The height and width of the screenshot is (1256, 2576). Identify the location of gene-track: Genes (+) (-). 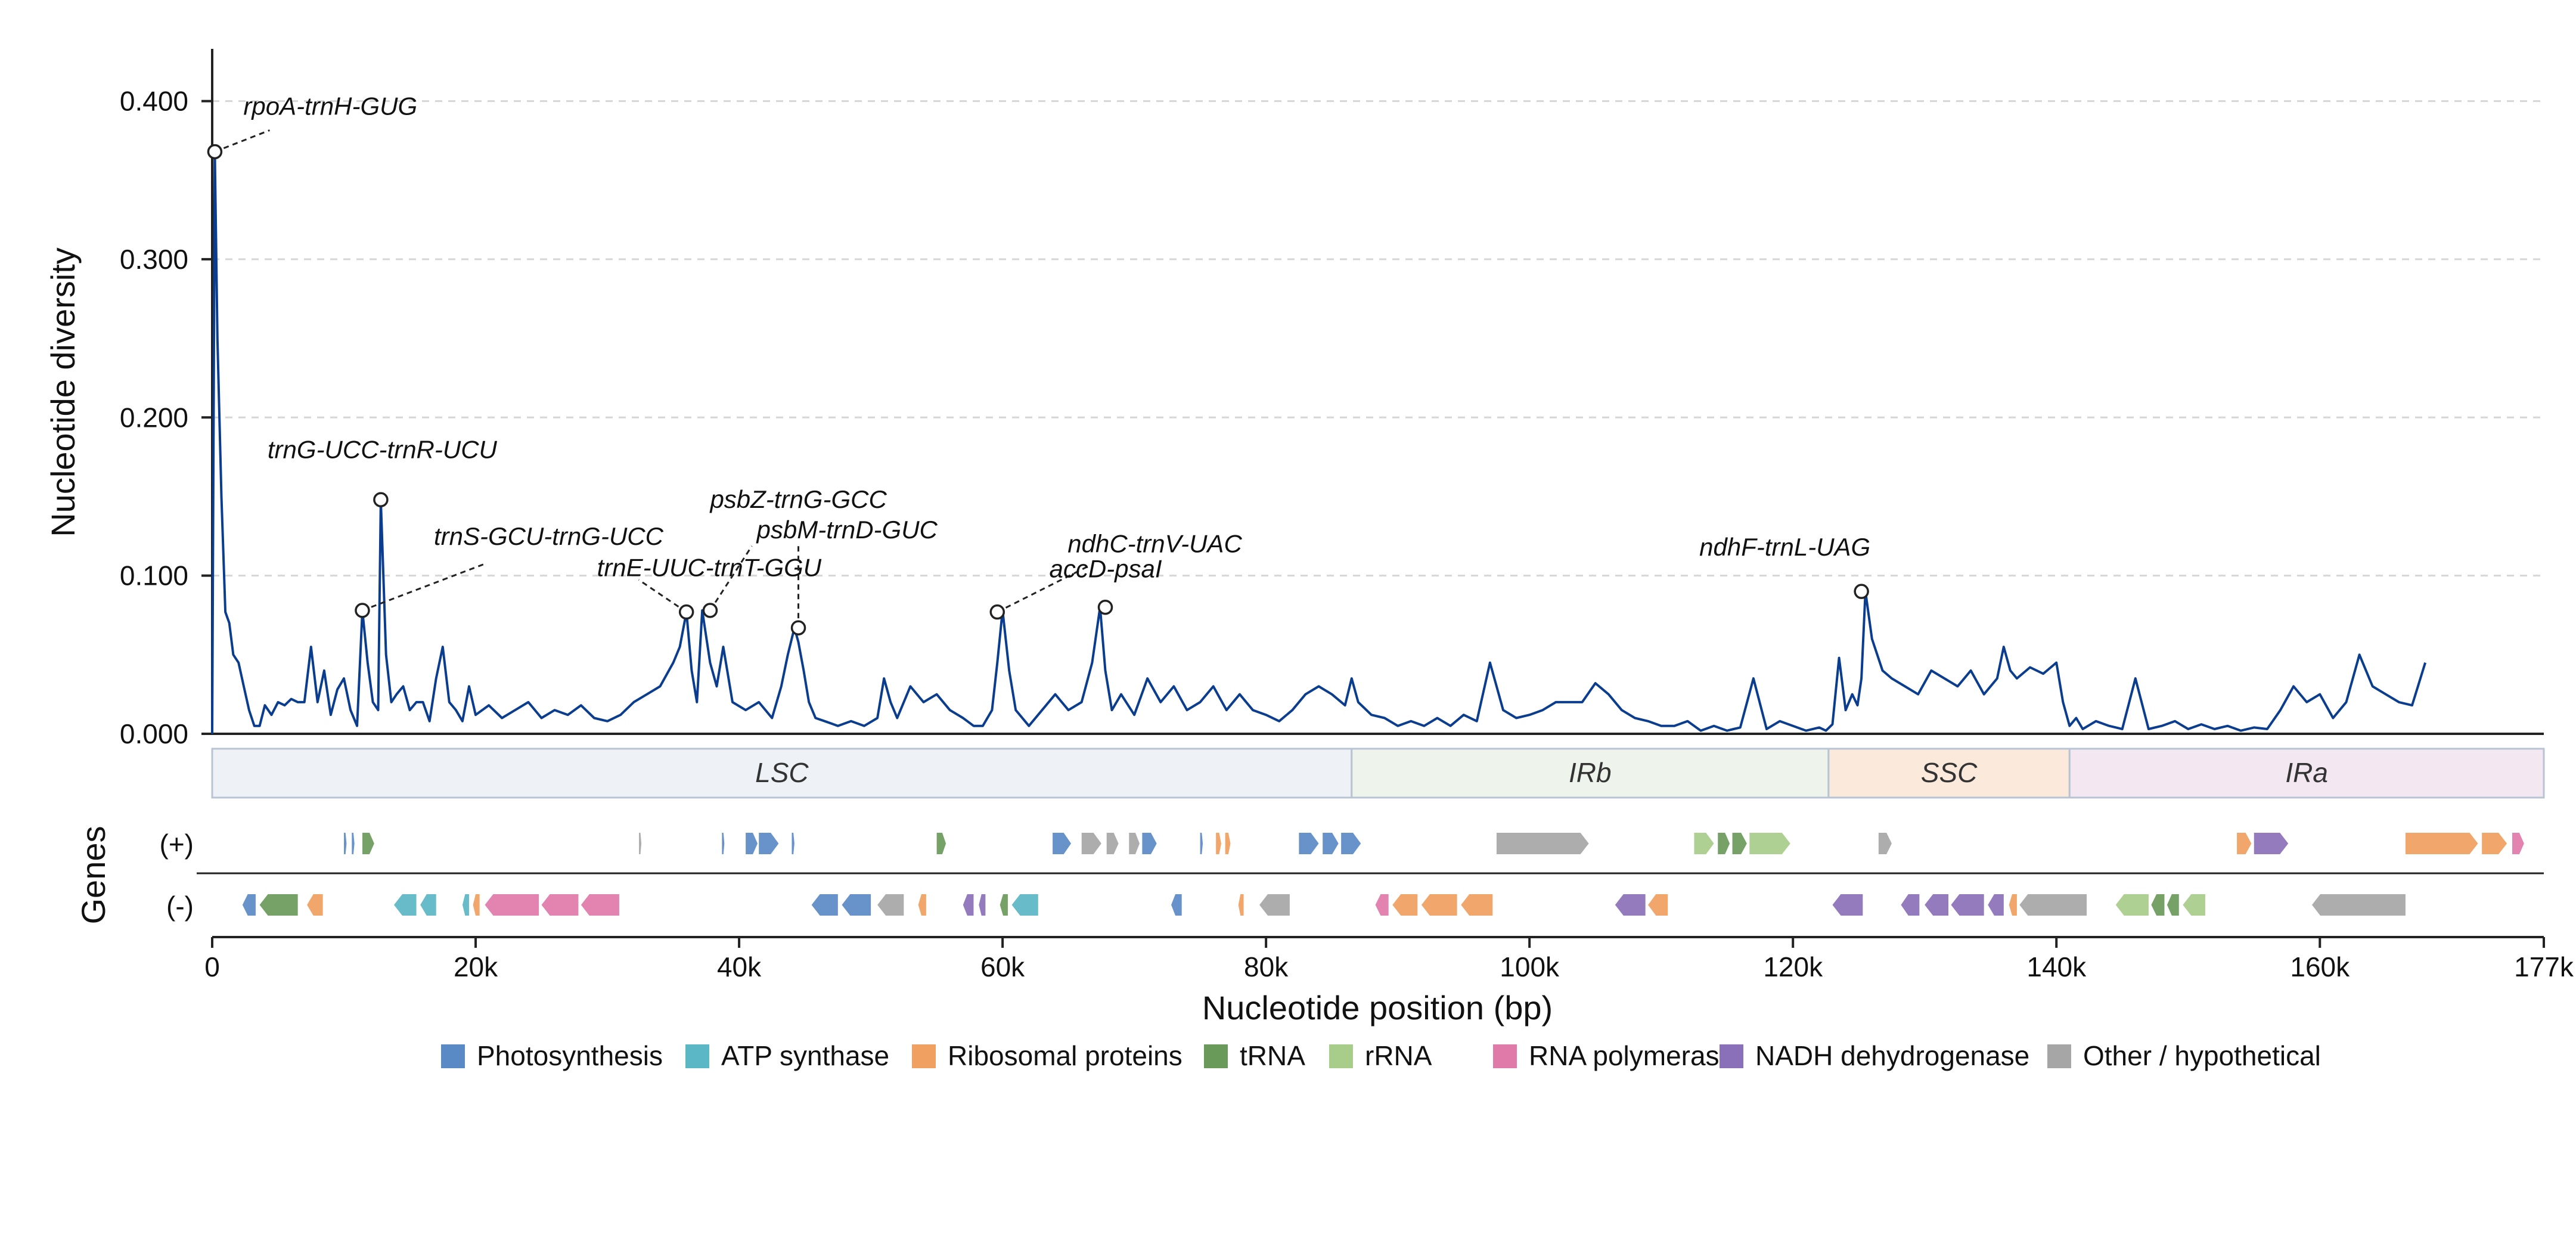
(1310, 876).